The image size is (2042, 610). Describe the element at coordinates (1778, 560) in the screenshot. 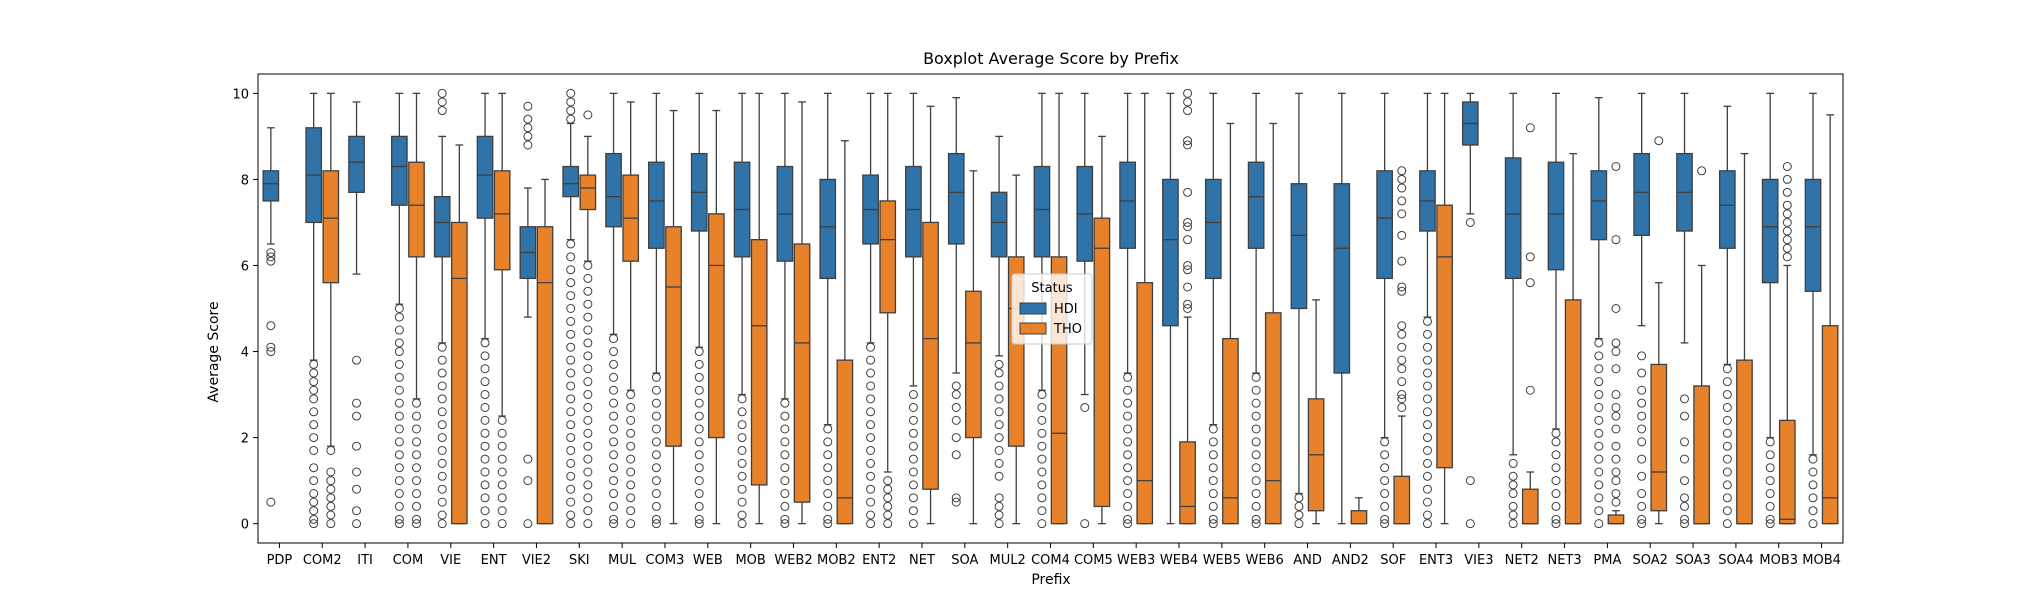

I see `x-tick-label: MOB3` at that location.